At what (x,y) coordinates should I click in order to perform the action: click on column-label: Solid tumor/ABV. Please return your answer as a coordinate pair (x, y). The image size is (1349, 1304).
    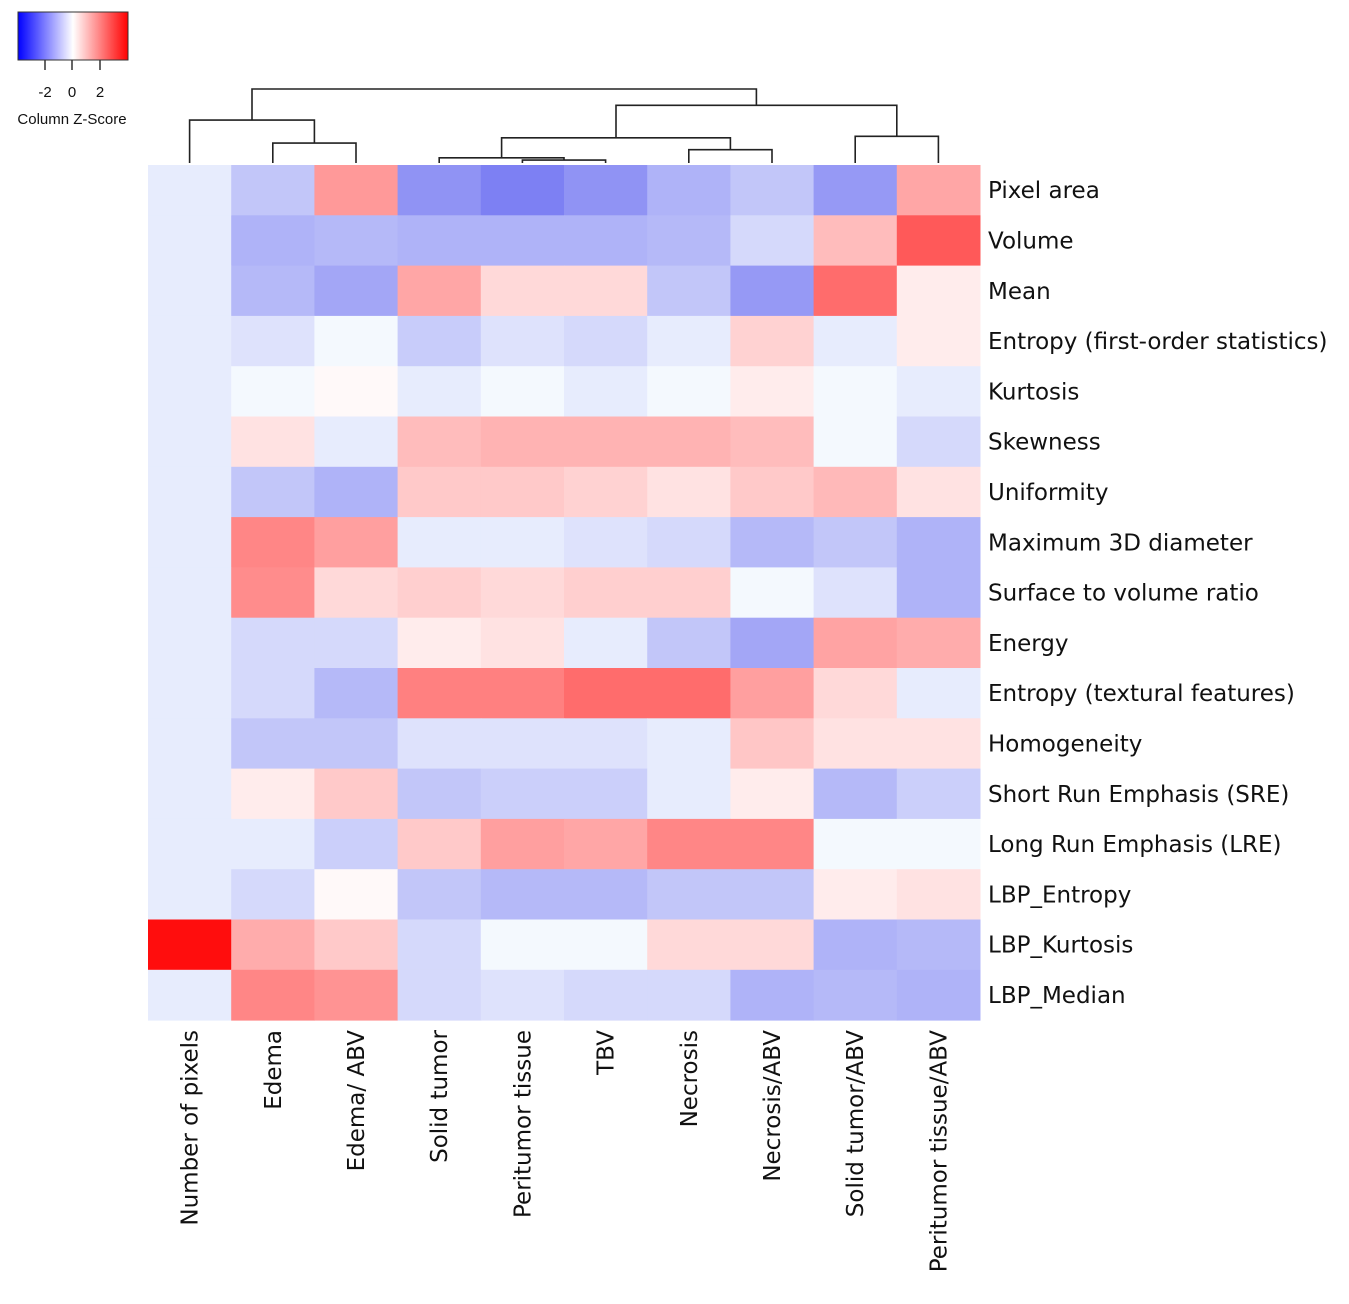
    Looking at the image, I should click on (856, 1123).